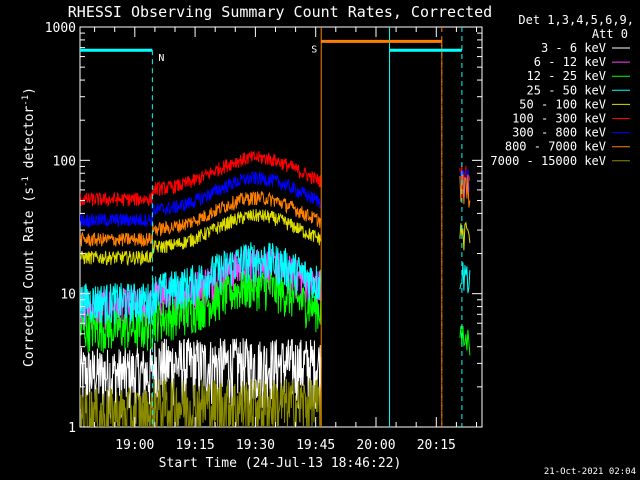 This screenshot has width=640, height=480. What do you see at coordinates (161, 58) in the screenshot?
I see `annotation-label-0: N` at bounding box center [161, 58].